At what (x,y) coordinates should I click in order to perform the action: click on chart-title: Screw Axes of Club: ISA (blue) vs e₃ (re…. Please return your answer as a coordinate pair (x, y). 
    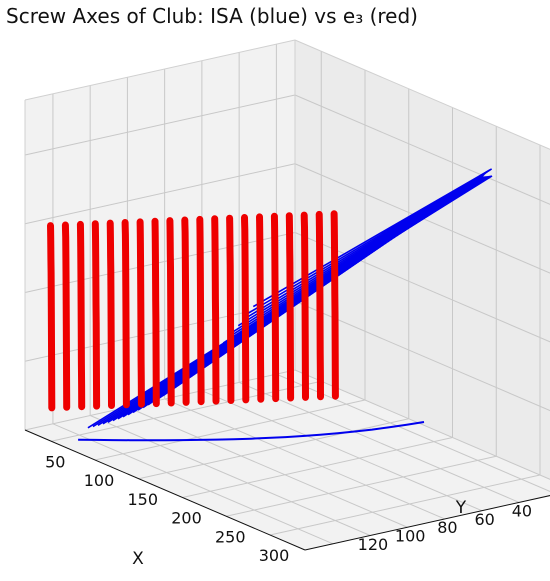
    Looking at the image, I should click on (212, 16).